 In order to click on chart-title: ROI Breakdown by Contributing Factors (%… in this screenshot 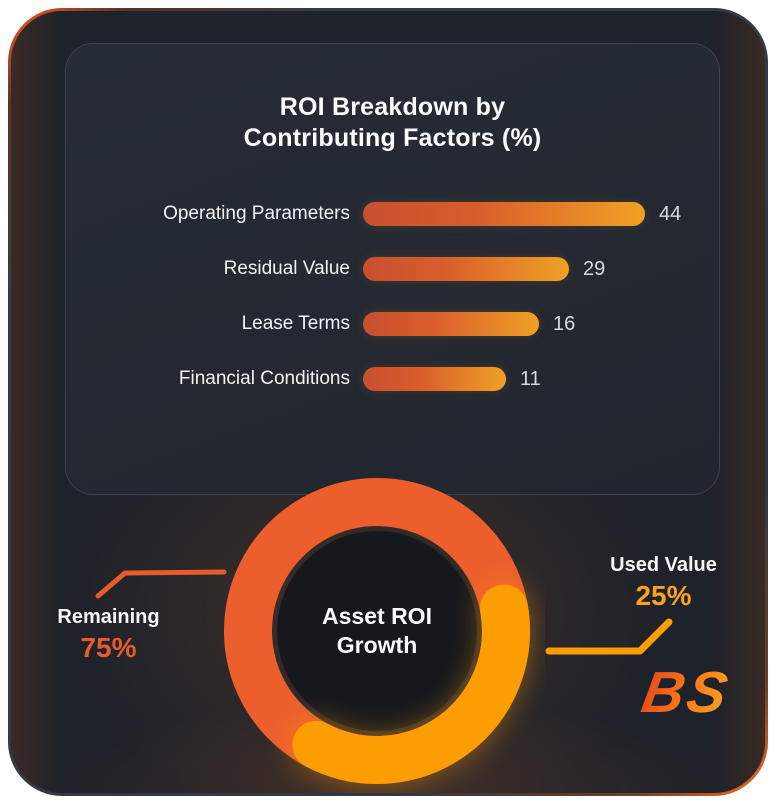, I will do `click(392, 123)`.